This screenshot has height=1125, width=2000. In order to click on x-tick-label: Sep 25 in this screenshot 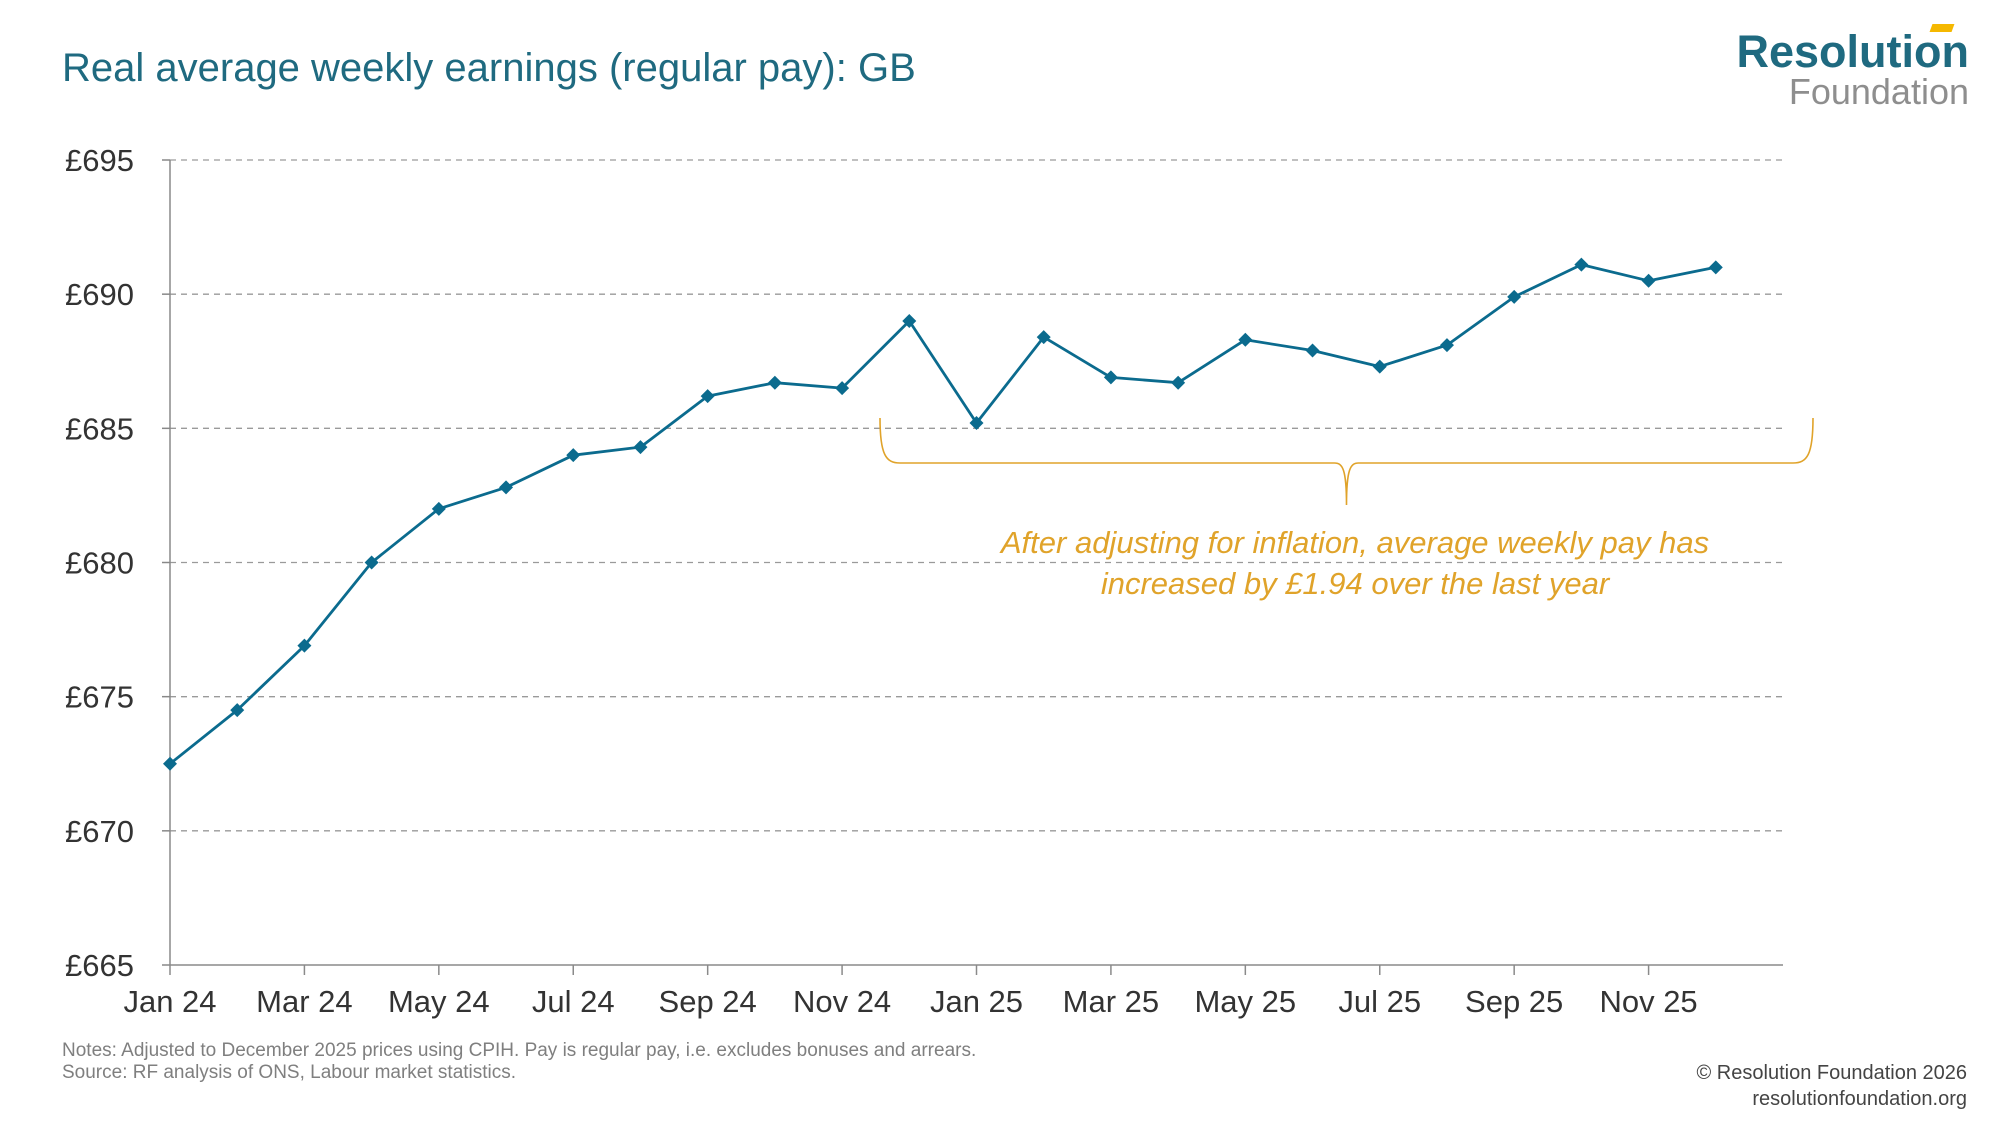, I will do `click(1514, 1001)`.